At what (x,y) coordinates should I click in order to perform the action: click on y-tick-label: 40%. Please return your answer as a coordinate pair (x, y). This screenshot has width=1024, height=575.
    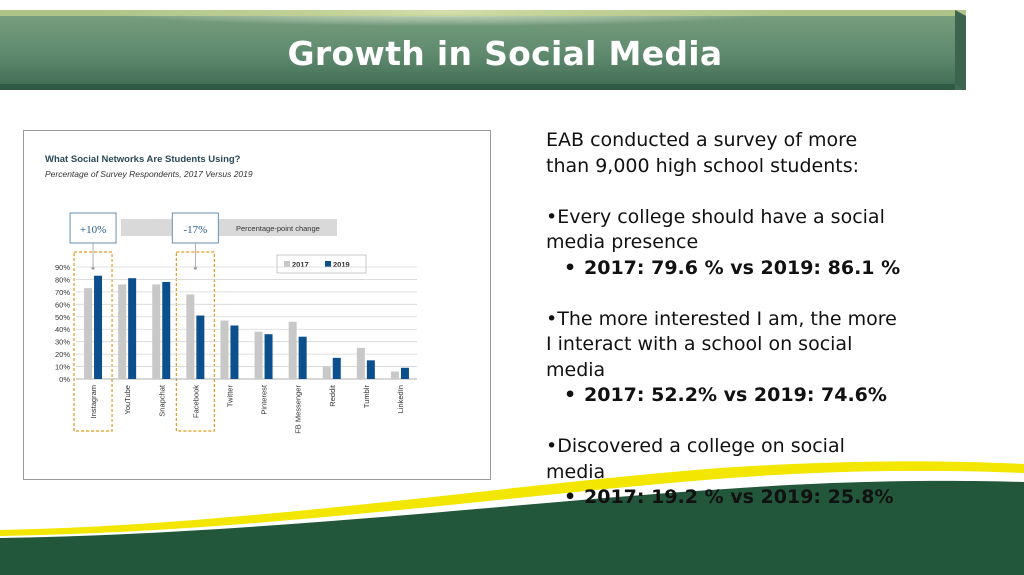
    Looking at the image, I should click on (62, 329).